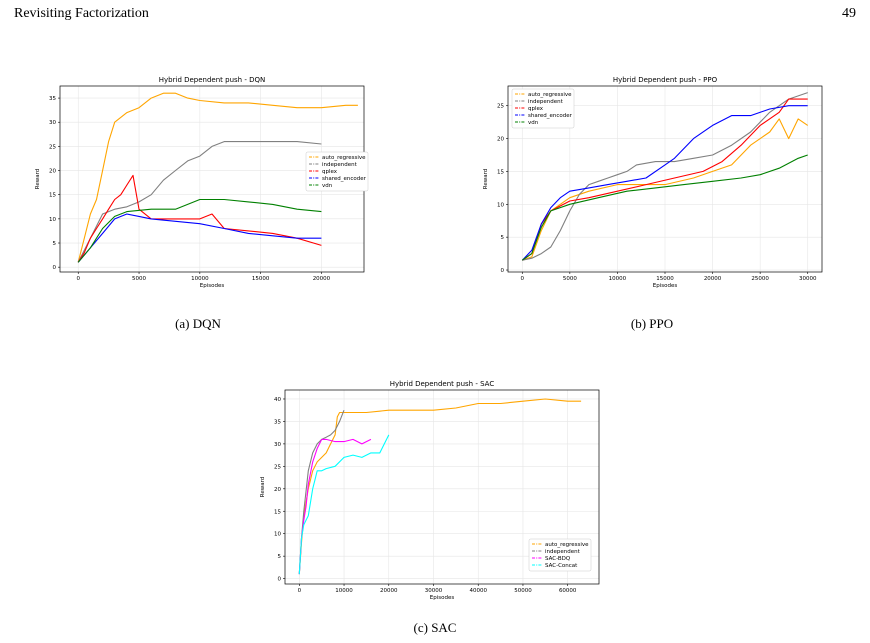 This screenshot has height=643, width=870. What do you see at coordinates (212, 80) in the screenshot?
I see `chart-title: Hybrid Dependent push - DQN` at bounding box center [212, 80].